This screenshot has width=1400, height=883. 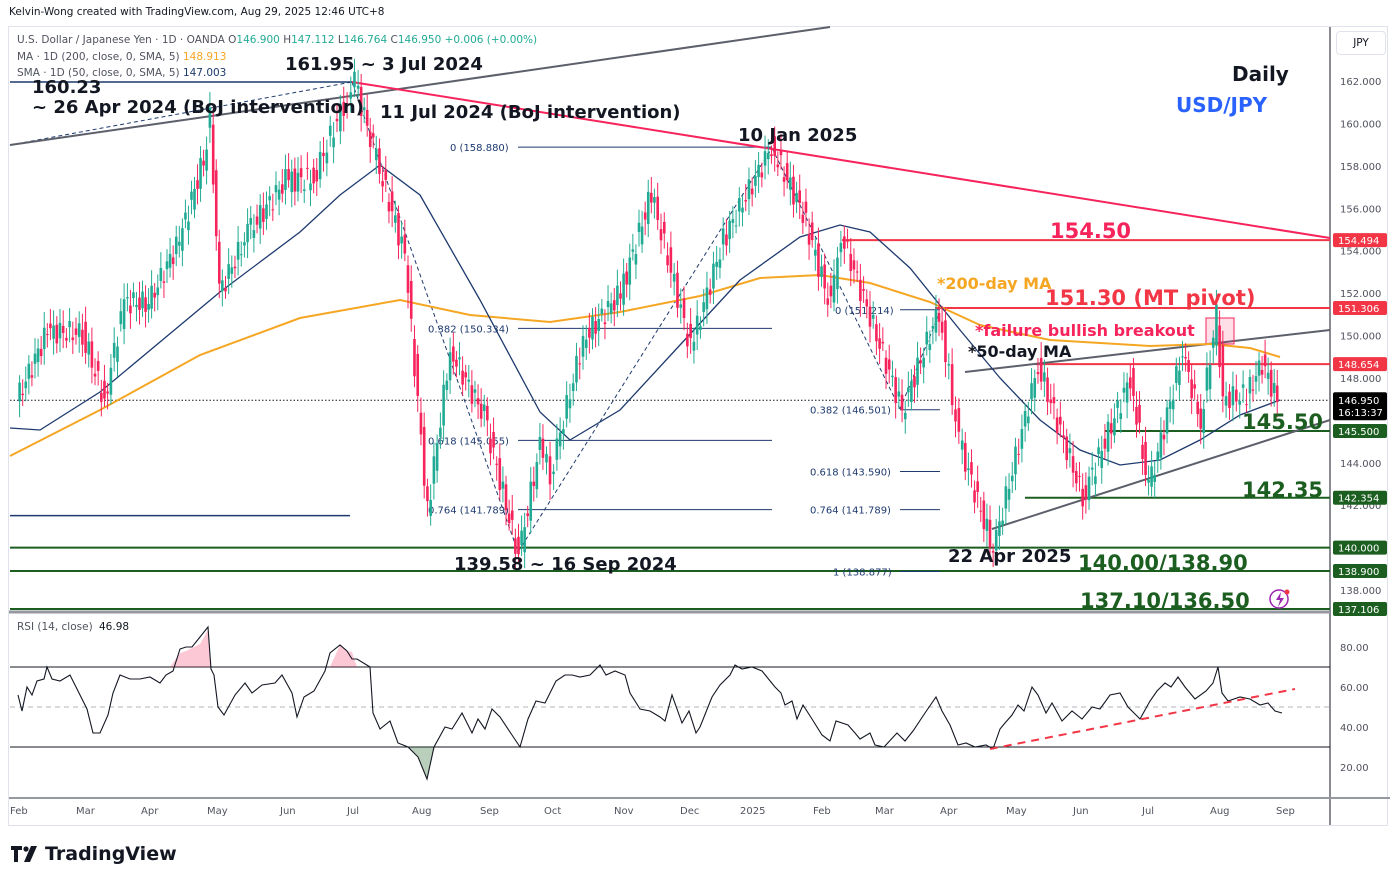 What do you see at coordinates (864, 311) in the screenshot?
I see `fib-level-label: 0 (151.214)` at bounding box center [864, 311].